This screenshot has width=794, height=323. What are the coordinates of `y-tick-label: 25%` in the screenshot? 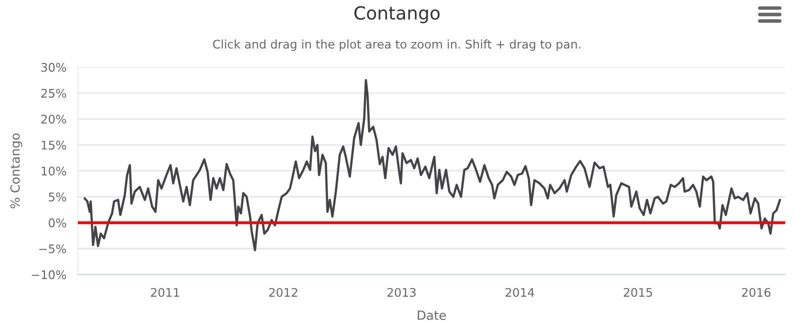 It's located at (53, 93).